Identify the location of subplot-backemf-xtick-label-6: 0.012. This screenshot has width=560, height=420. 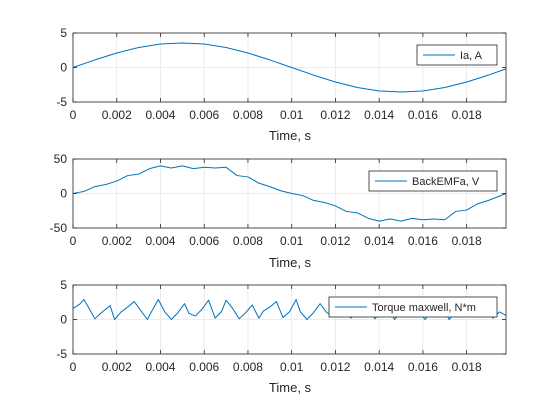
(335, 241).